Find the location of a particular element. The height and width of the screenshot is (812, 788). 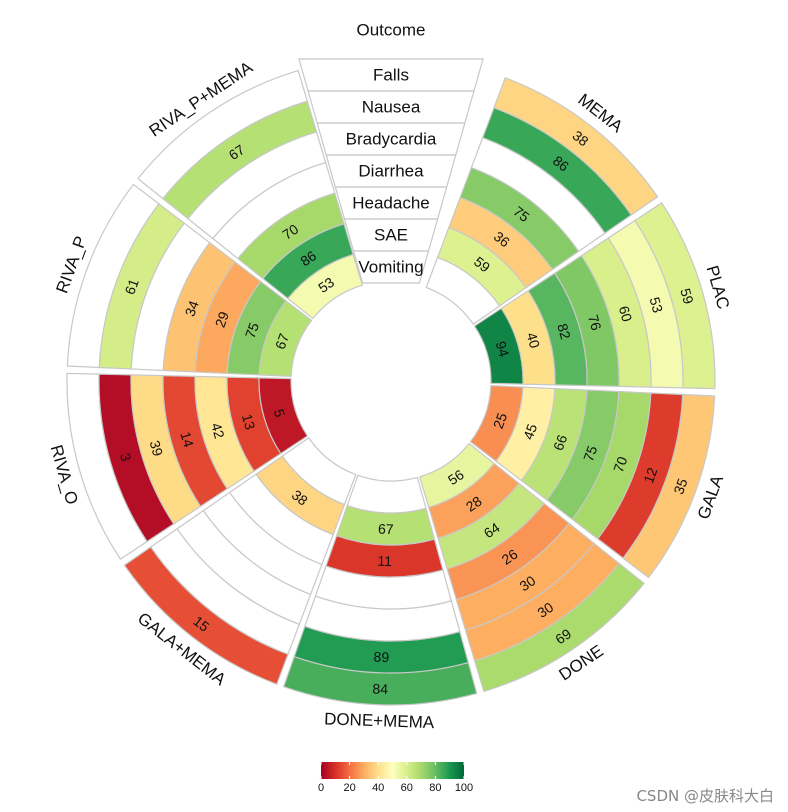

cell-value-label: 26 is located at coordinates (510, 557).